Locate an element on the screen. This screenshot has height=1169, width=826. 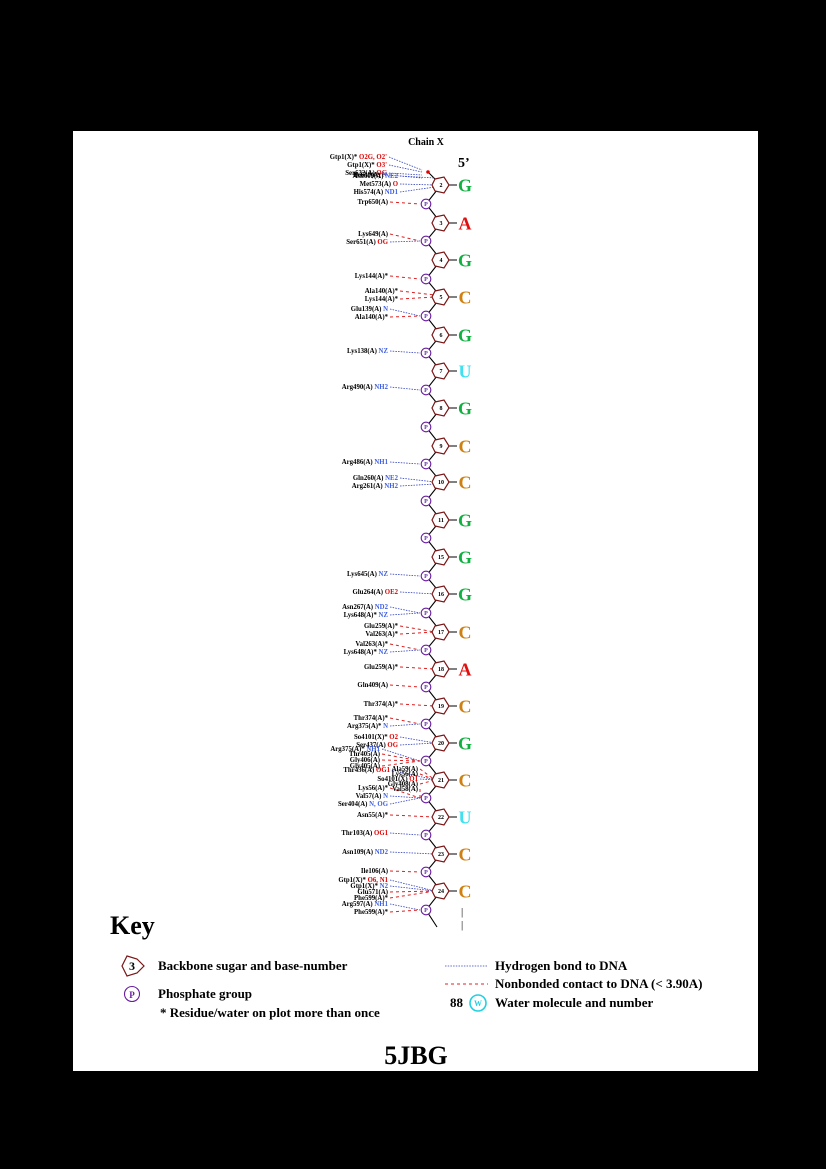
residue-label: Thr436(A) OG1 is located at coordinates (366, 770).